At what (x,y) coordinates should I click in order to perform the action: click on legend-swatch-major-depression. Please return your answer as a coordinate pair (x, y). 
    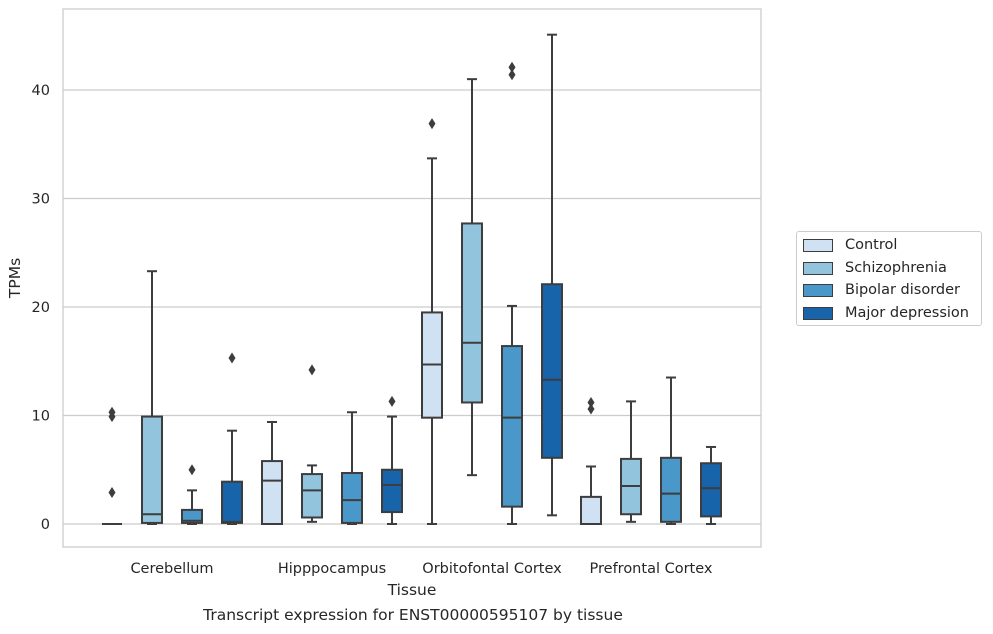
    Looking at the image, I should click on (818, 313).